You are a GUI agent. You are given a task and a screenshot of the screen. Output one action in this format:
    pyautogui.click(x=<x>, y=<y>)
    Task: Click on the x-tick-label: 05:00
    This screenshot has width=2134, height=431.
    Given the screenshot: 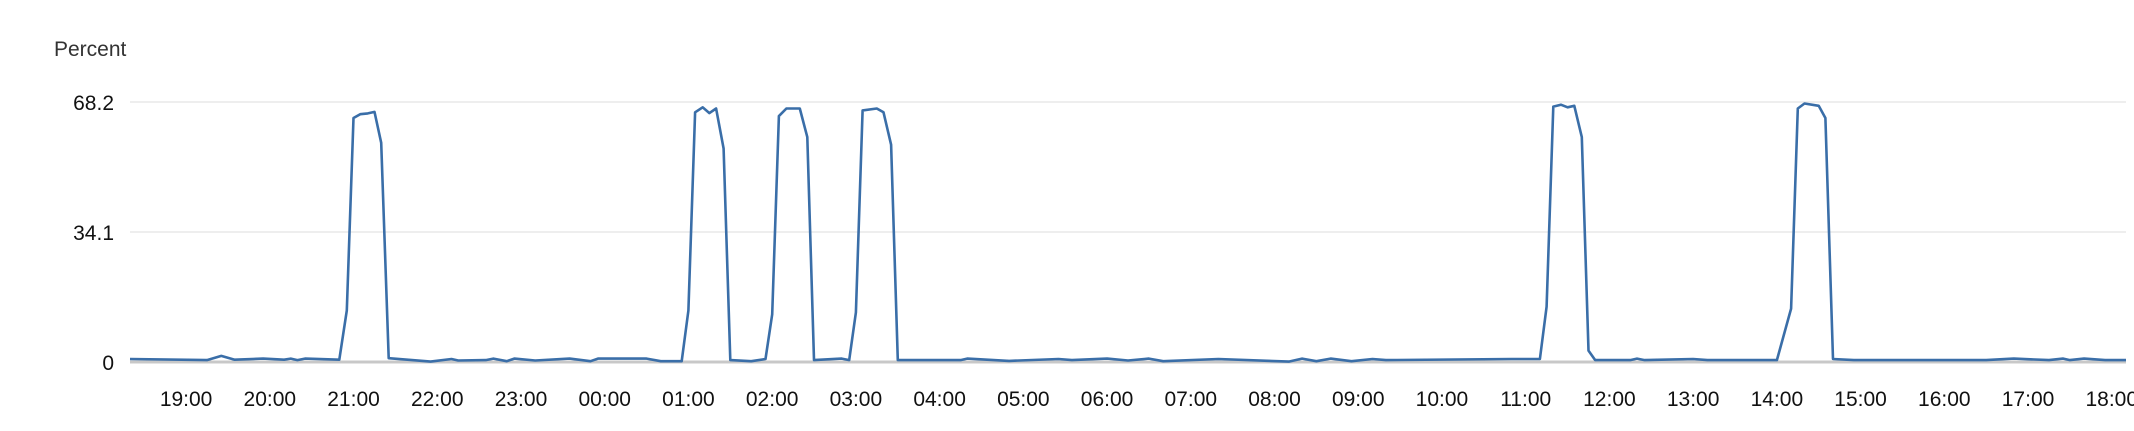 What is the action you would take?
    pyautogui.click(x=1023, y=399)
    